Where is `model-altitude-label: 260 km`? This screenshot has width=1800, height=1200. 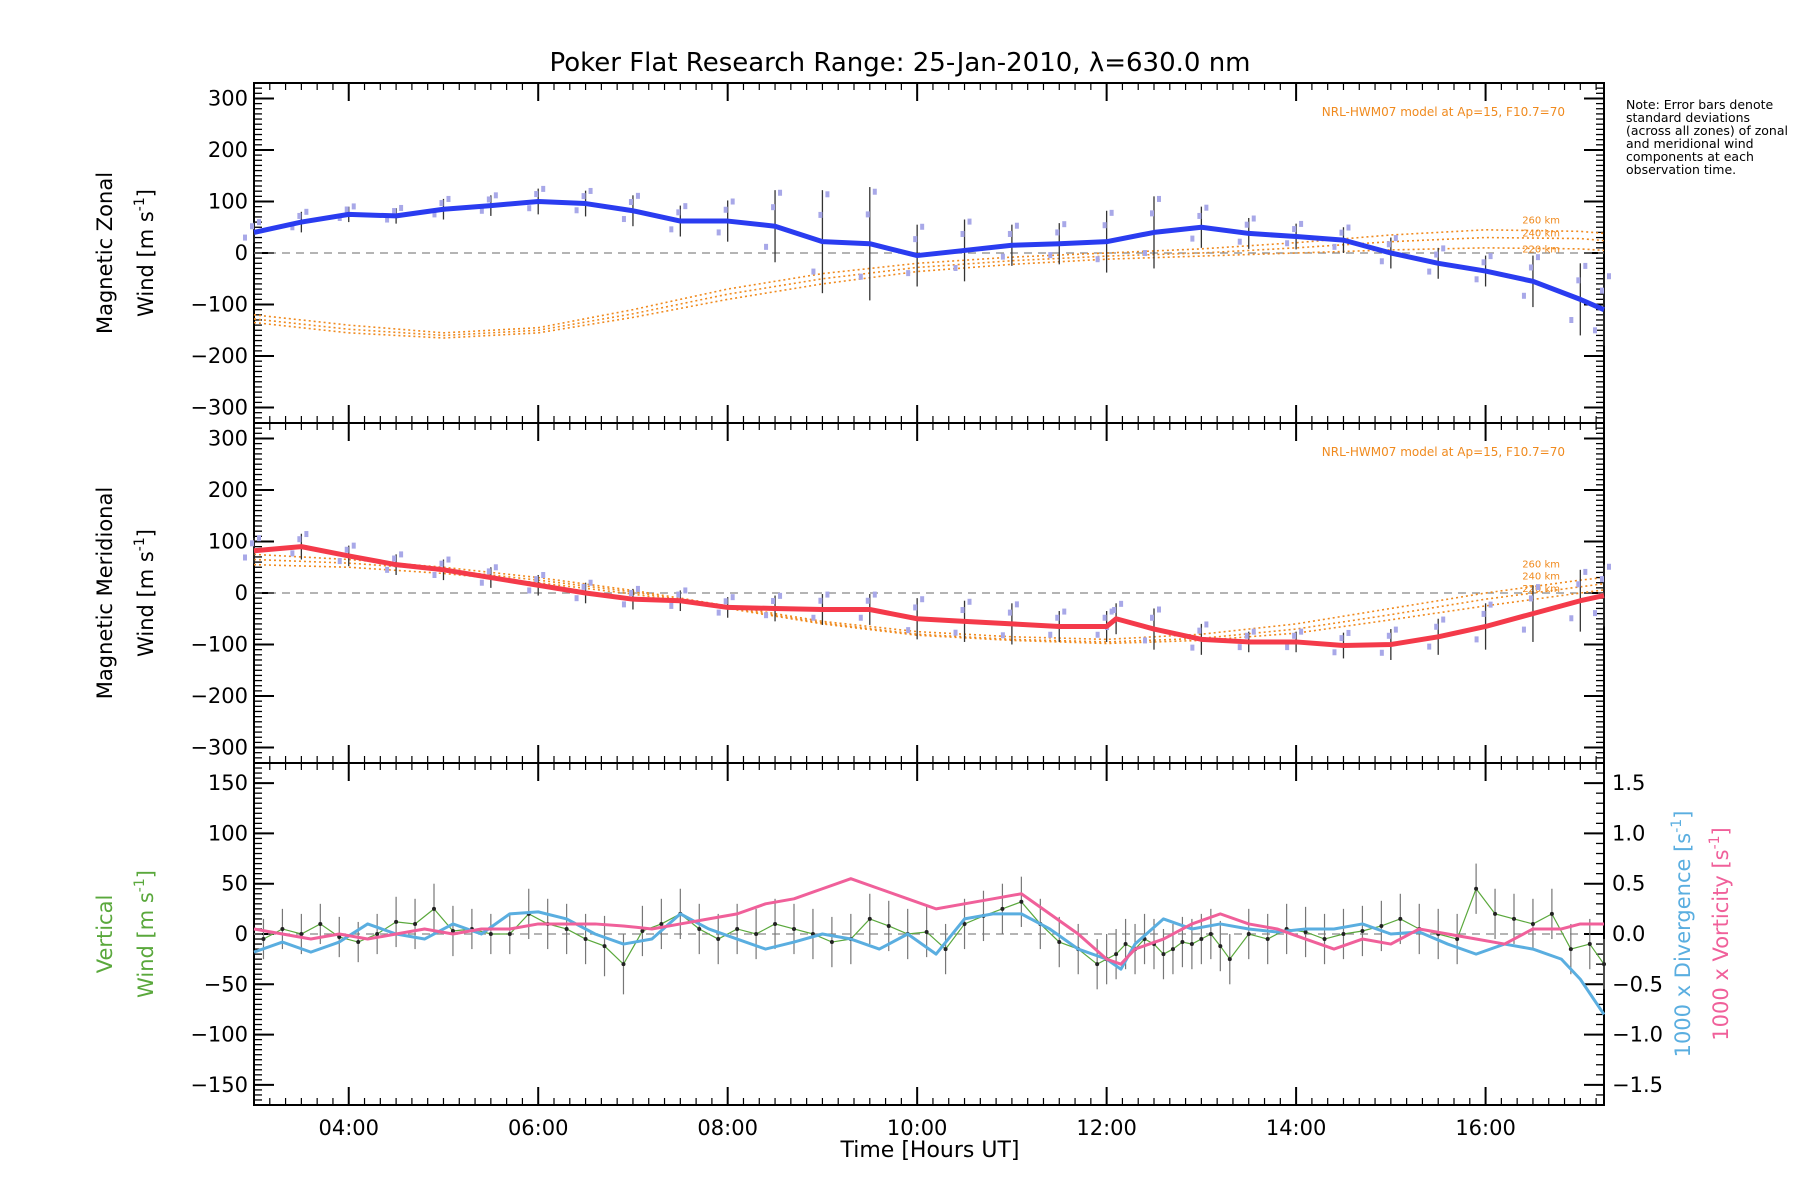 model-altitude-label: 260 km is located at coordinates (1541, 565).